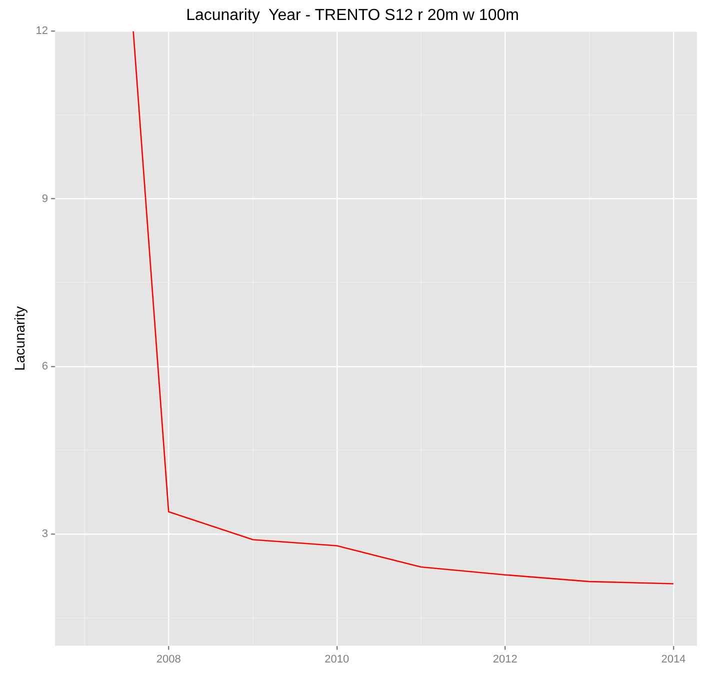 The height and width of the screenshot is (683, 701). Describe the element at coordinates (352, 15) in the screenshot. I see `chart-title: Lacunarity Year - TRENTO S12 r 20m w 100m` at that location.